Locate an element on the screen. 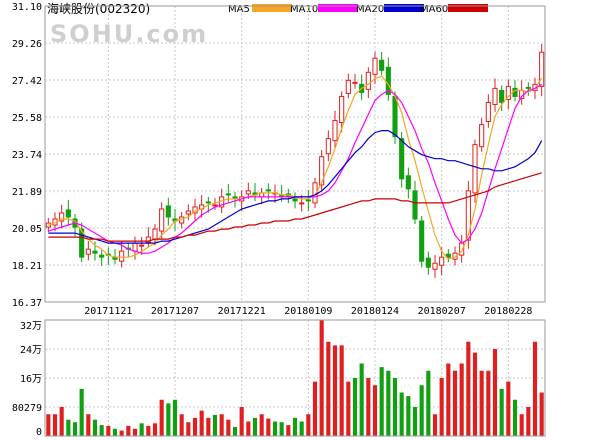 The height and width of the screenshot is (440, 600). legend-label-ma60: MA60 is located at coordinates (434, 9).